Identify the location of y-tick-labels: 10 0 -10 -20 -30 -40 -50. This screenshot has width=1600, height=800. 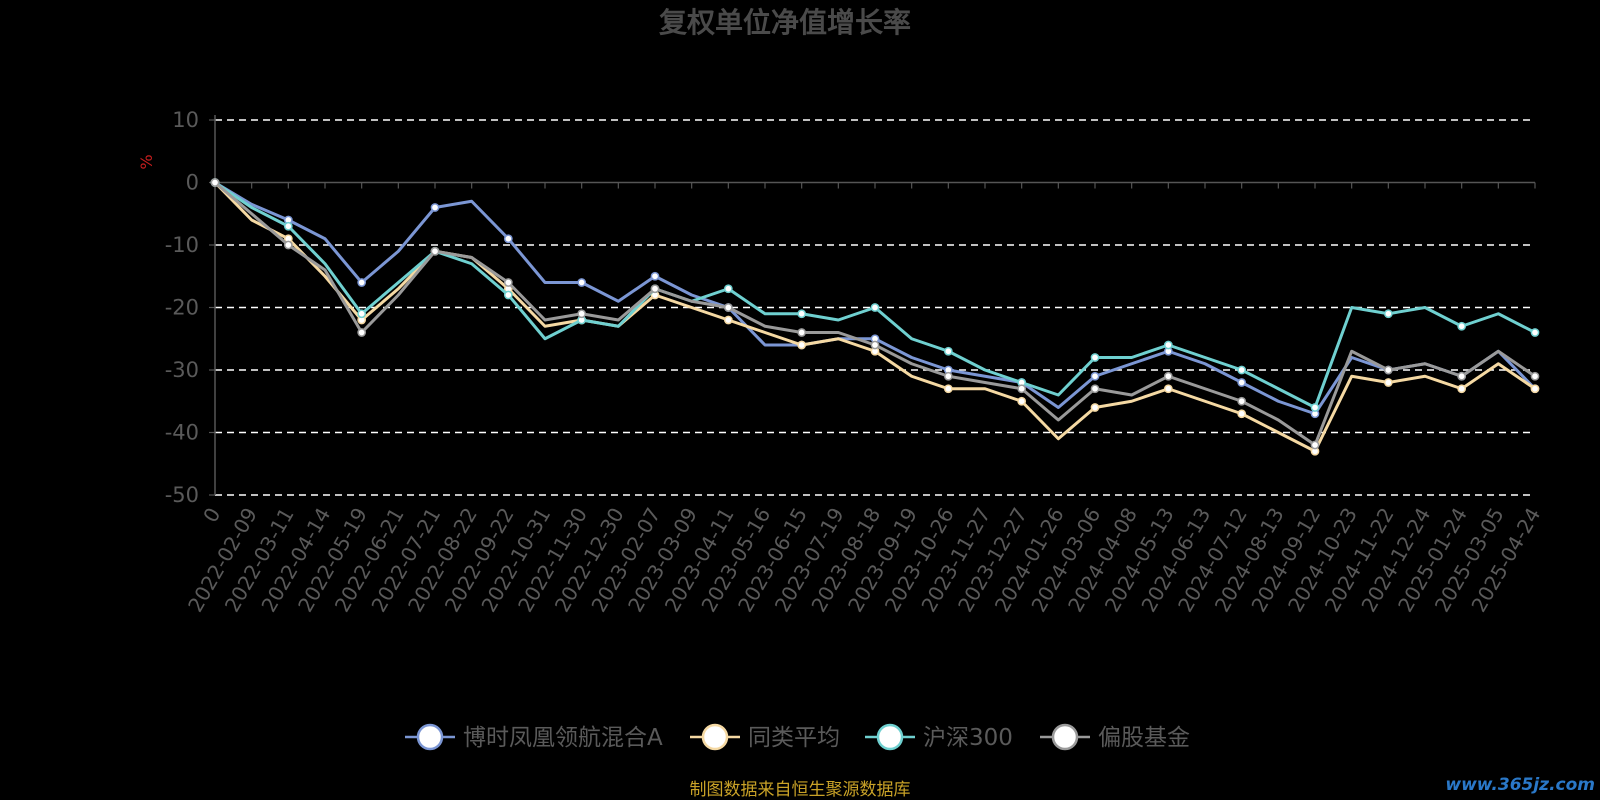
(182, 307).